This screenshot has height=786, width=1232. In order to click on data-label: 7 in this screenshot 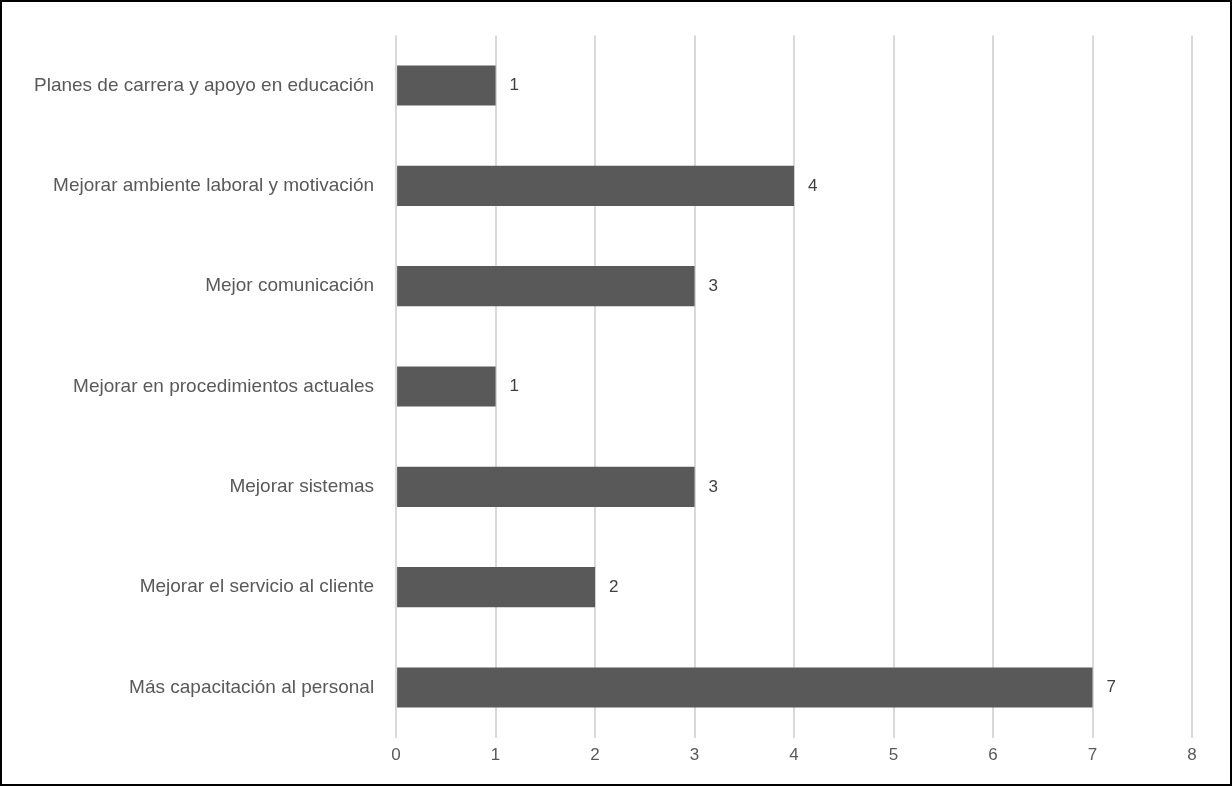, I will do `click(1111, 687)`.